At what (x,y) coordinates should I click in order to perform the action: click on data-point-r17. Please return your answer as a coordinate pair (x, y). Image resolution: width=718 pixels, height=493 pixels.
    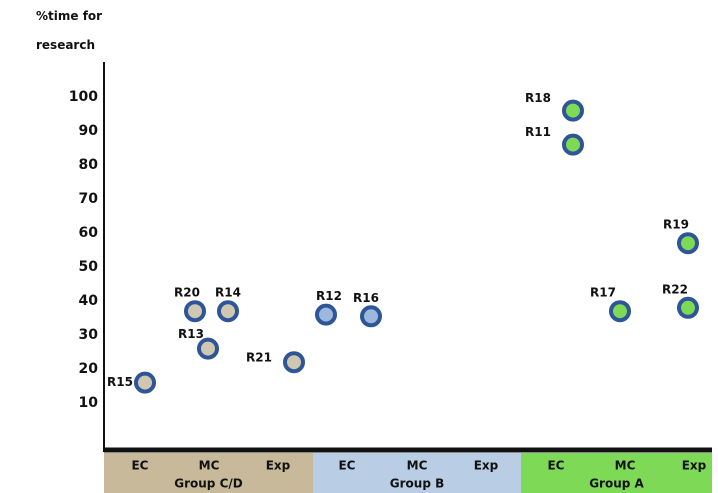
    Looking at the image, I should click on (620, 311).